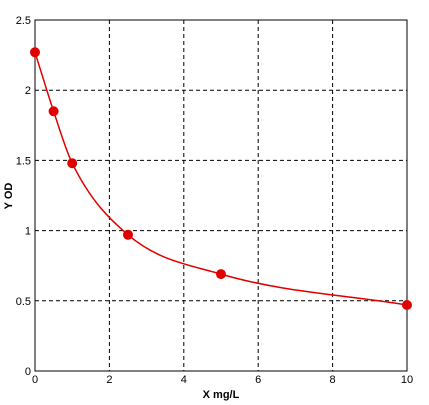 The image size is (429, 405). Describe the element at coordinates (23, 302) in the screenshot. I see `y-tick-label: 0.5` at that location.